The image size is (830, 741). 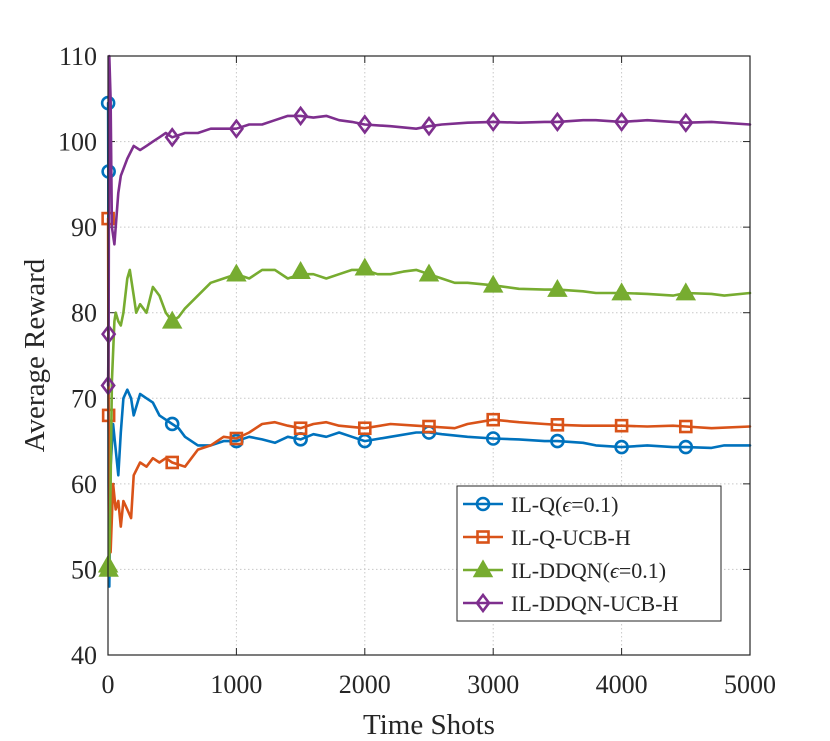 I want to click on legend-label: IL-DDQN-UCB-H, so click(x=595, y=603).